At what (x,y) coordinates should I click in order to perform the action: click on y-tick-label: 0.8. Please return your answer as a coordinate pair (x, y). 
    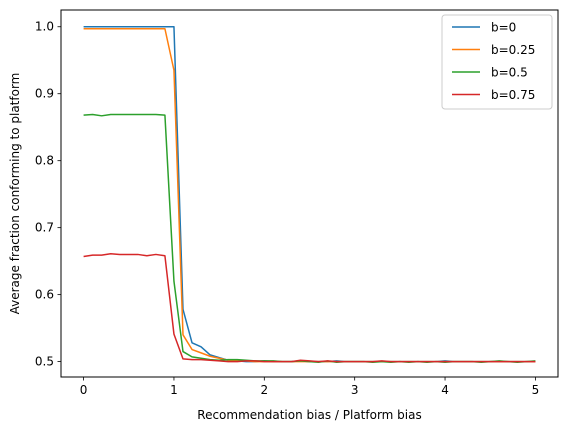
    Looking at the image, I should click on (44, 161).